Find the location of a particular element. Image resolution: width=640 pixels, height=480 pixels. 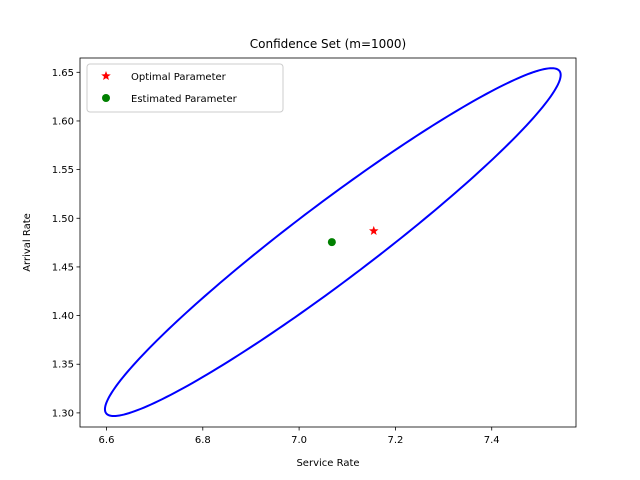

y-axis-title: Arrival Rate is located at coordinates (27, 242).